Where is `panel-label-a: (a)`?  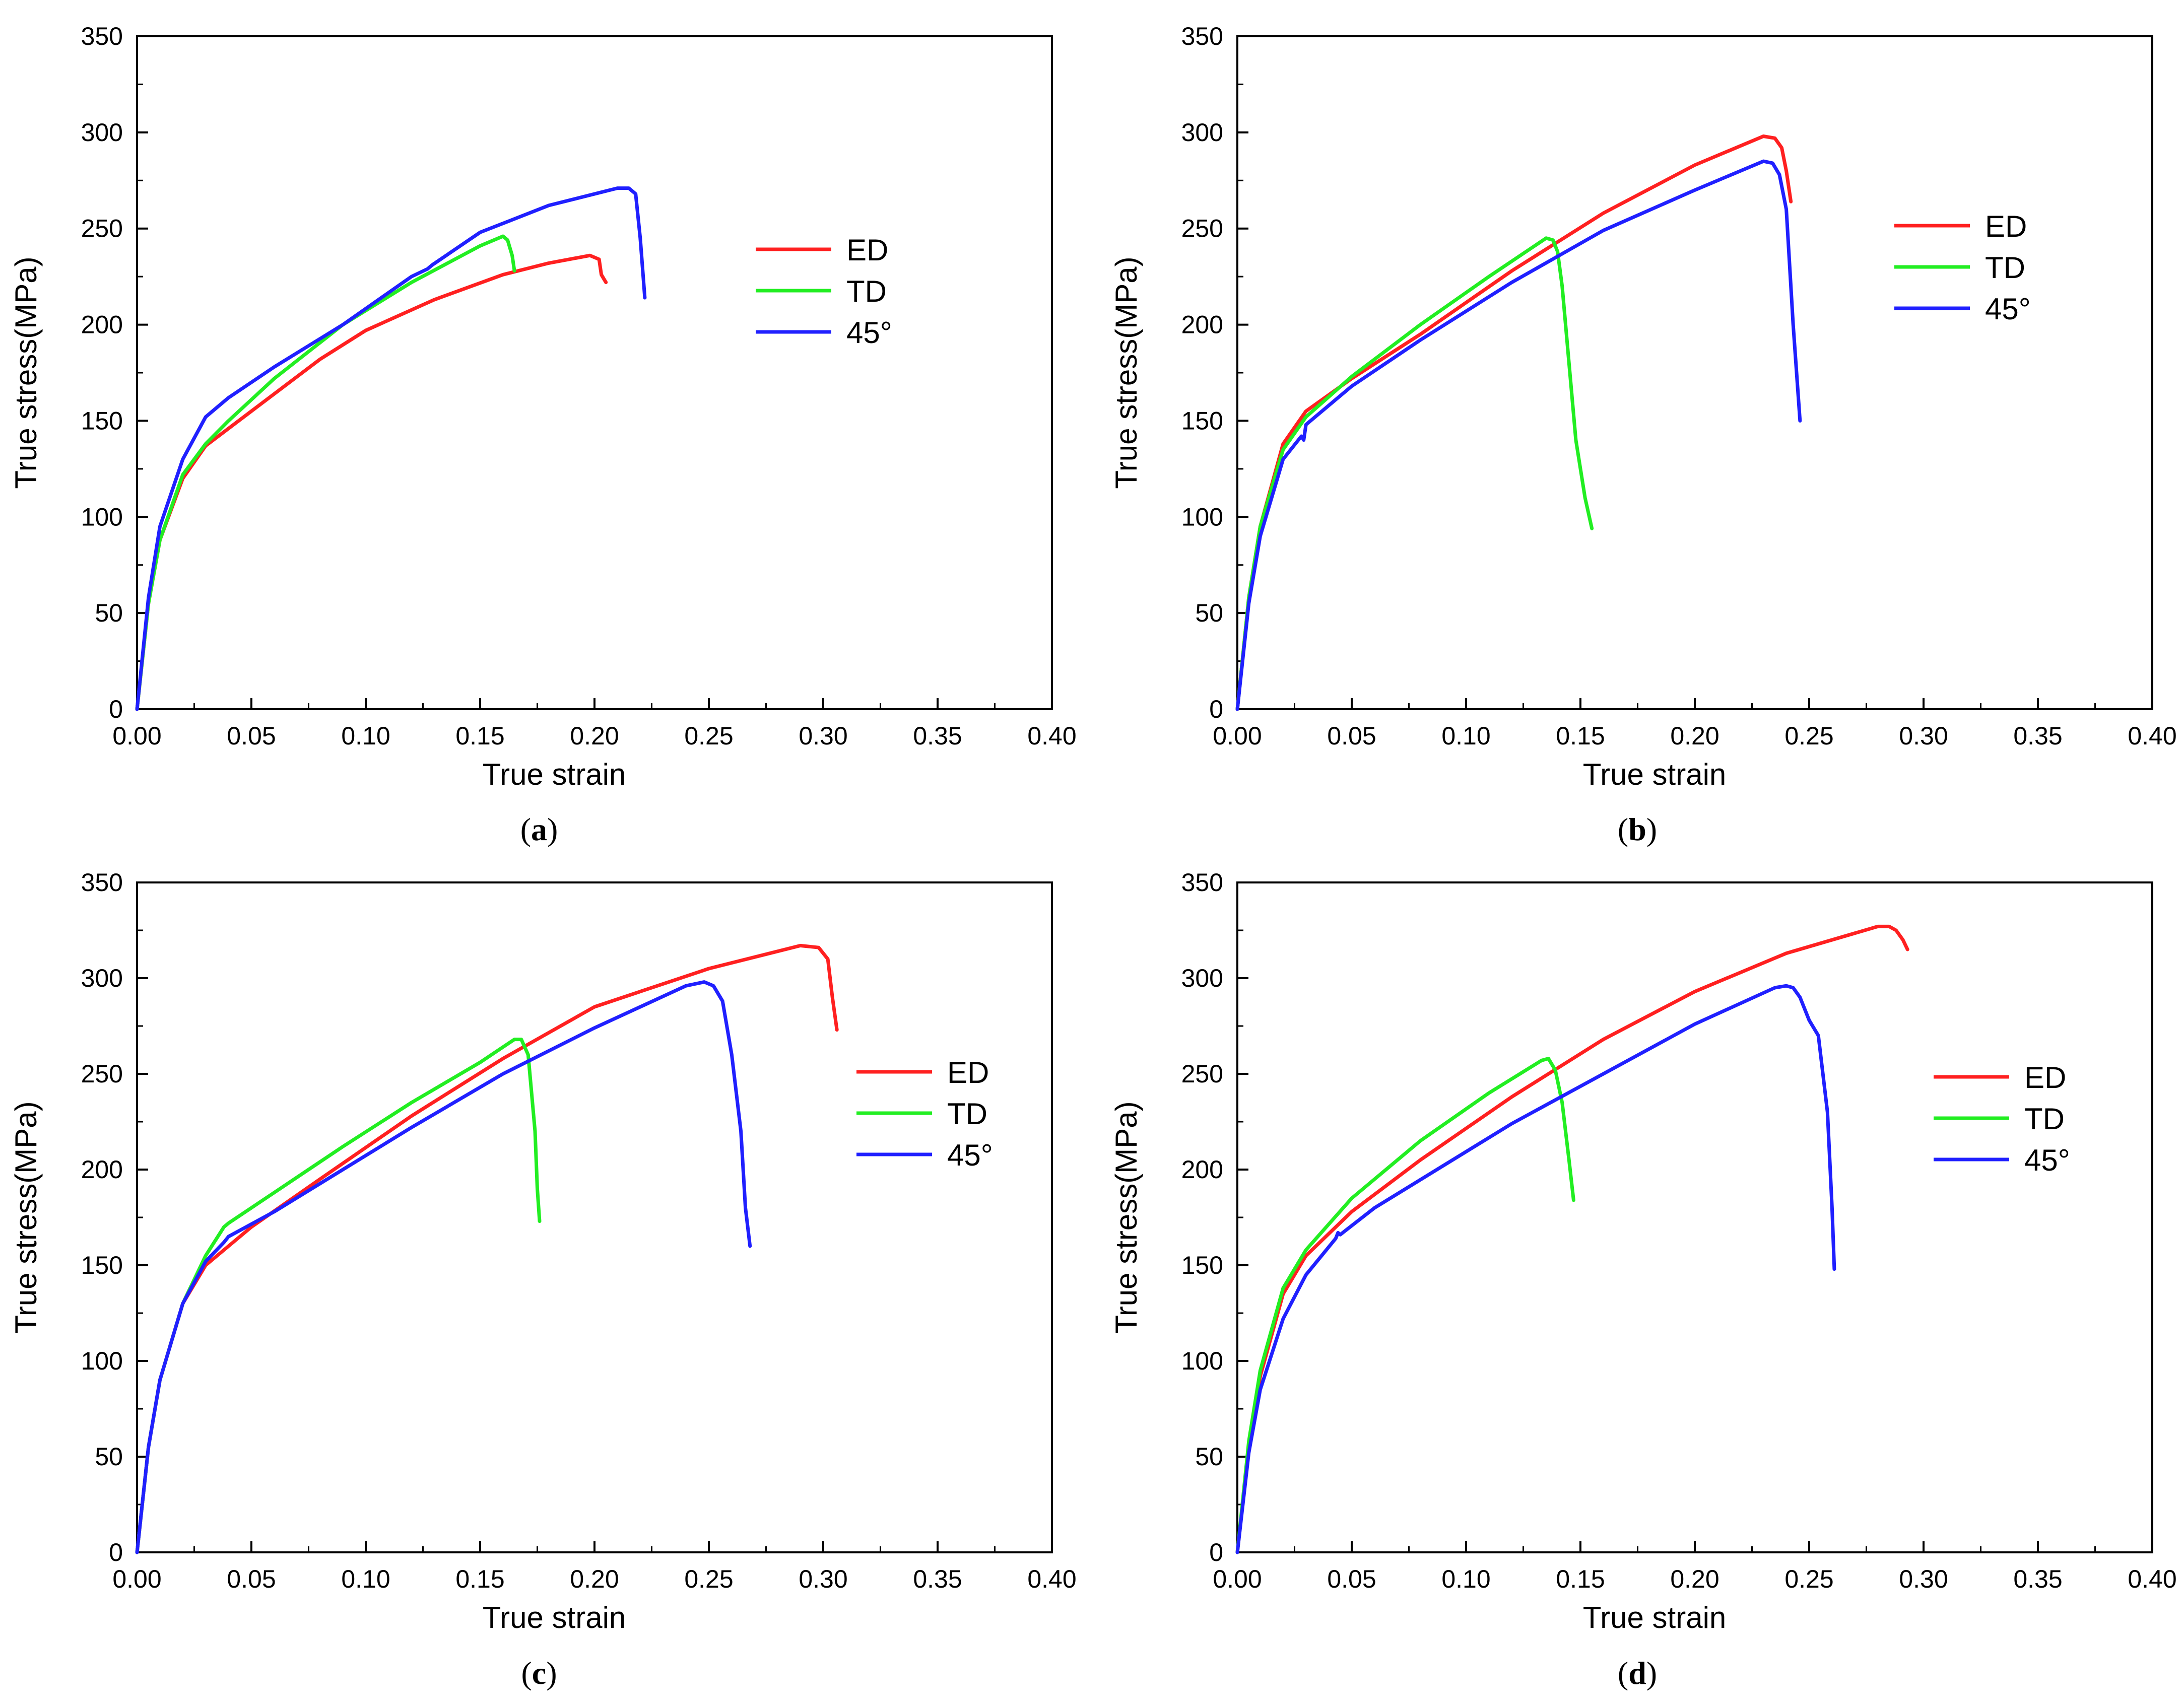 panel-label-a: (a) is located at coordinates (539, 829).